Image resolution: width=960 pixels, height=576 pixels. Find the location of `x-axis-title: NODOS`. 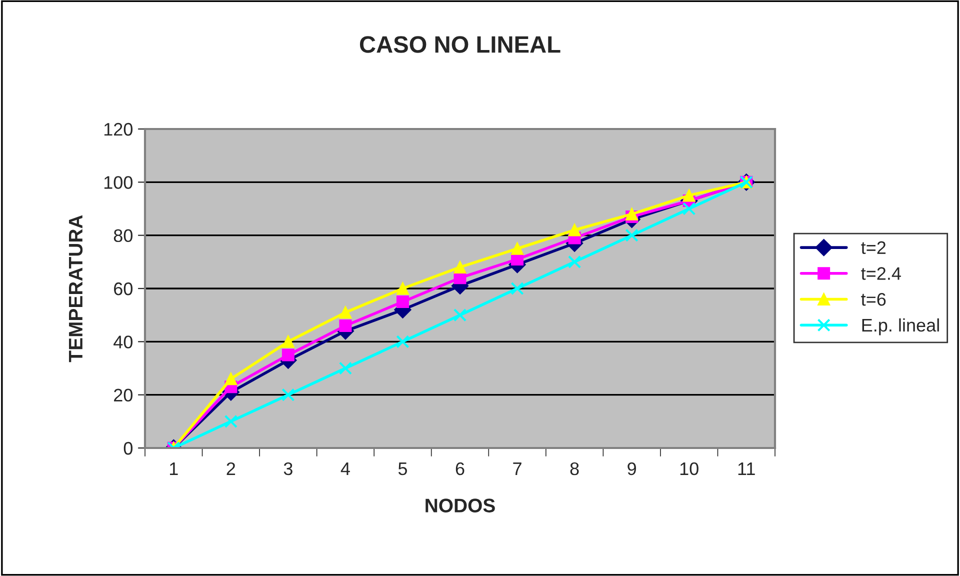

x-axis-title: NODOS is located at coordinates (460, 505).